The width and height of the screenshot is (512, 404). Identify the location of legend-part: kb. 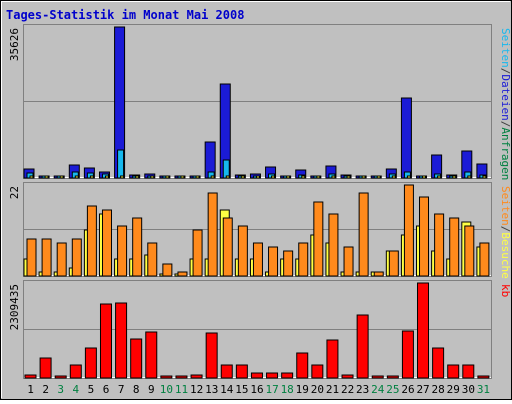
(505, 290).